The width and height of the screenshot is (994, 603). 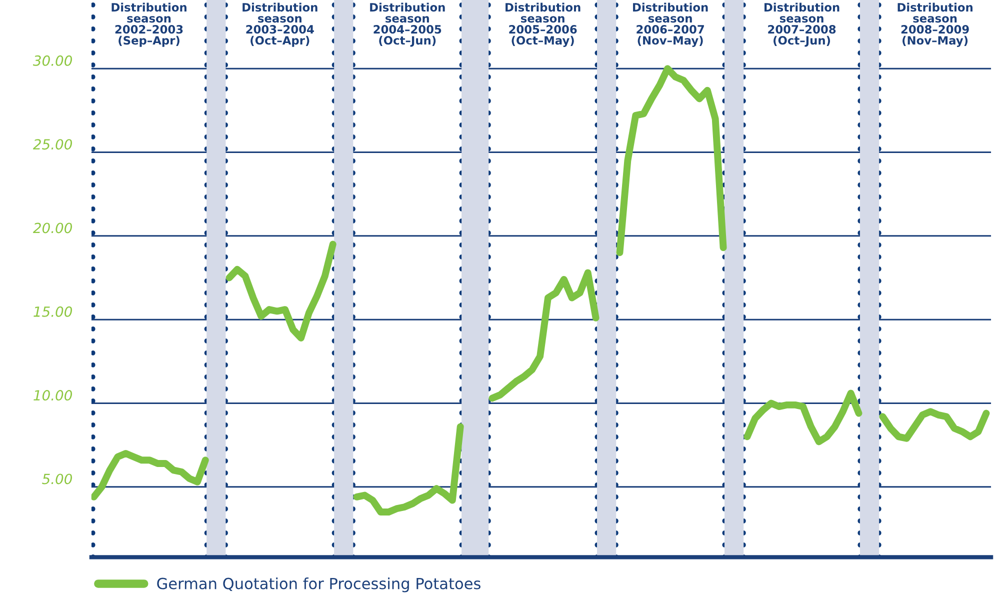 I want to click on annotation: Distribution season 2008–2009 (Nov–May), so click(x=935, y=24).